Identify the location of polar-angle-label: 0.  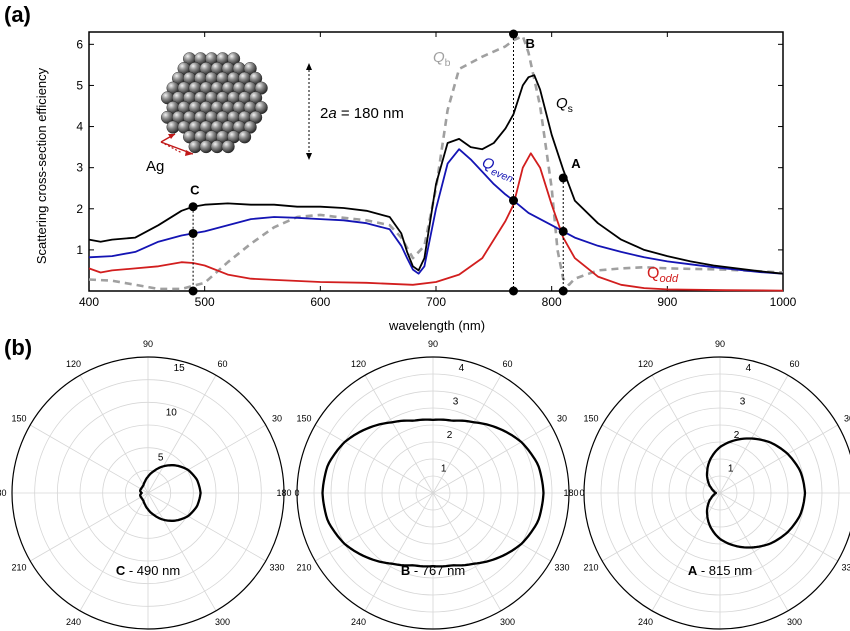
(581, 493).